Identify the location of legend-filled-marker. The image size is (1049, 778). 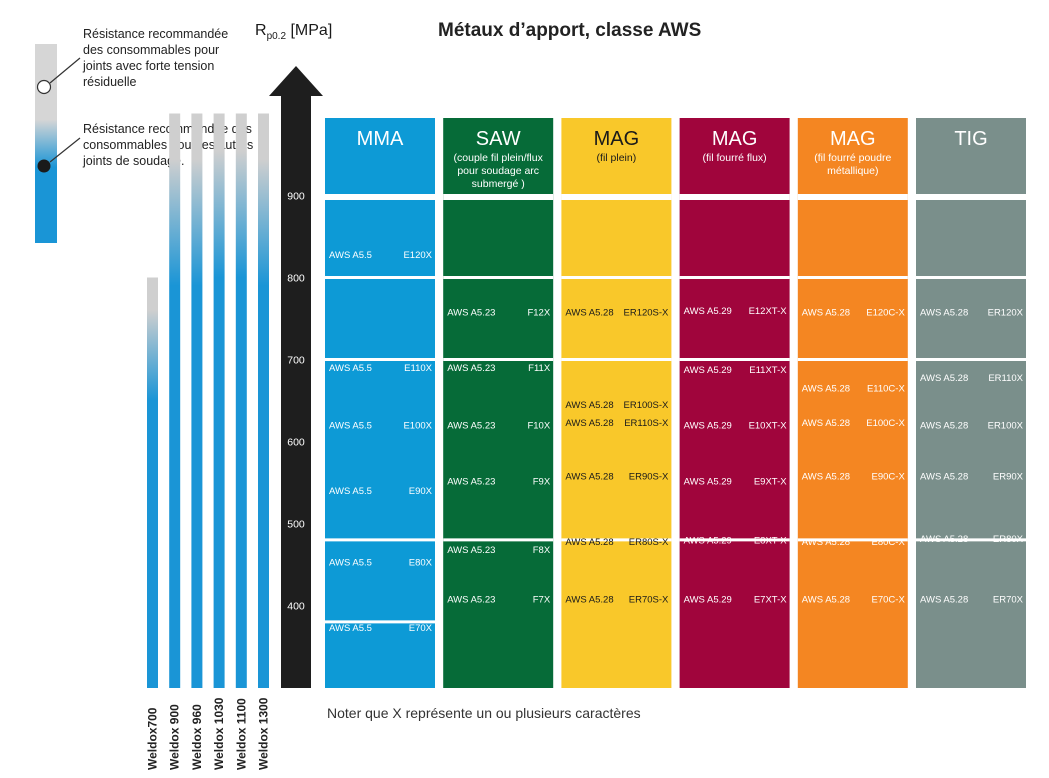
(44, 166).